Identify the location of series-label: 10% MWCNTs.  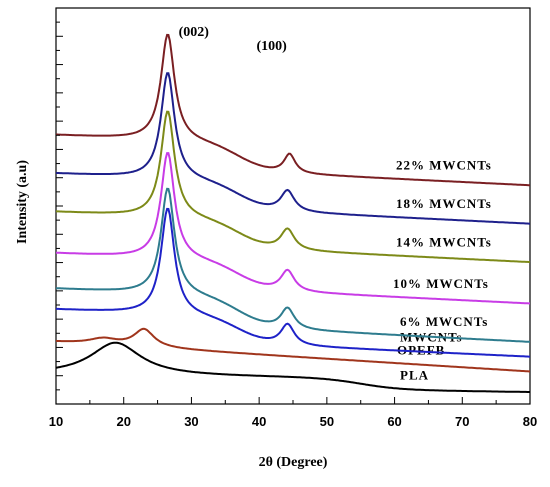
(441, 283).